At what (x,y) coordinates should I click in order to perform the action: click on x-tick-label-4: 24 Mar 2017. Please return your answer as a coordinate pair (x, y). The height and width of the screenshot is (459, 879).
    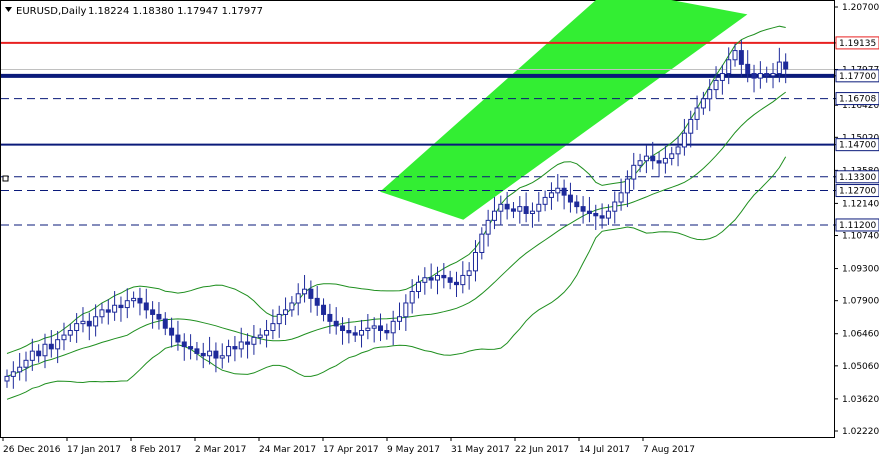
    Looking at the image, I should click on (287, 450).